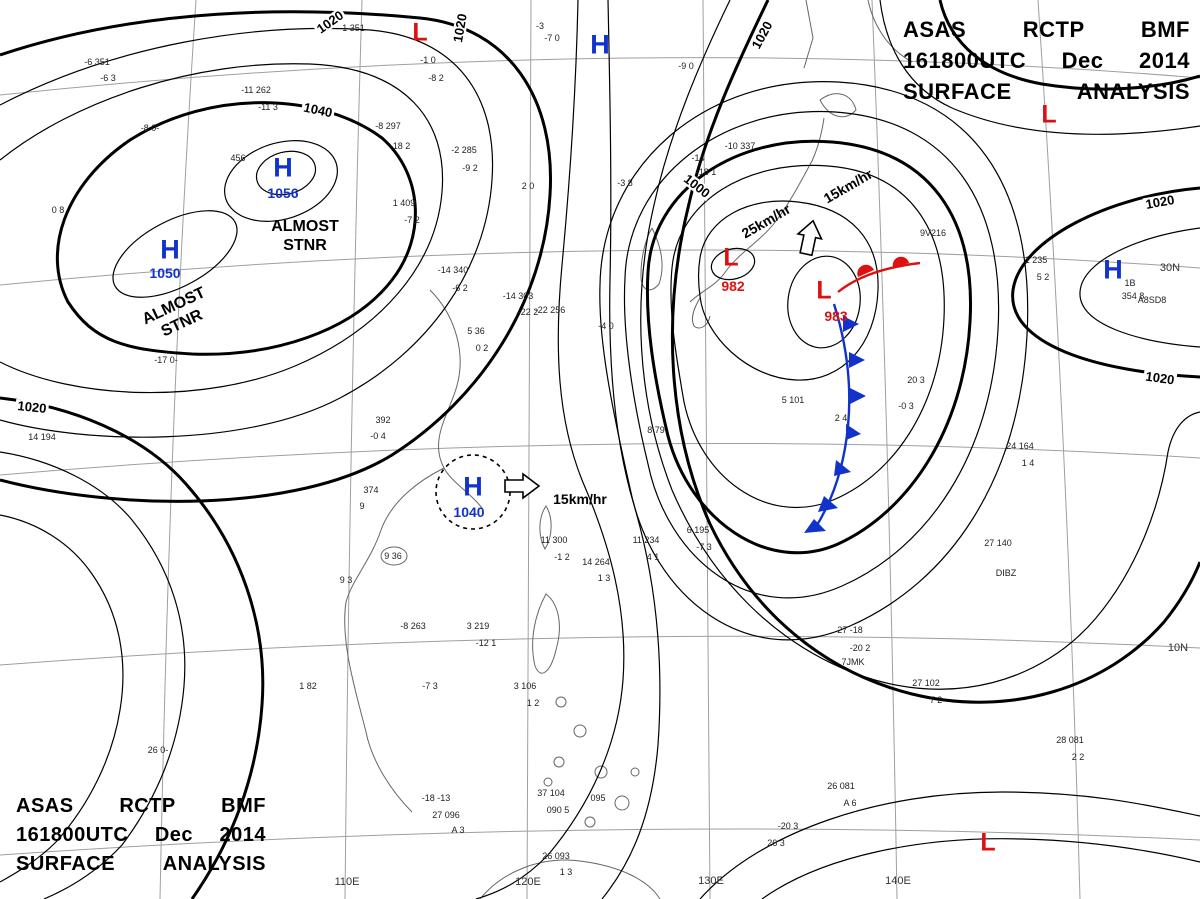 This screenshot has width=1200, height=899. I want to click on graticule-label: 10N, so click(1178, 648).